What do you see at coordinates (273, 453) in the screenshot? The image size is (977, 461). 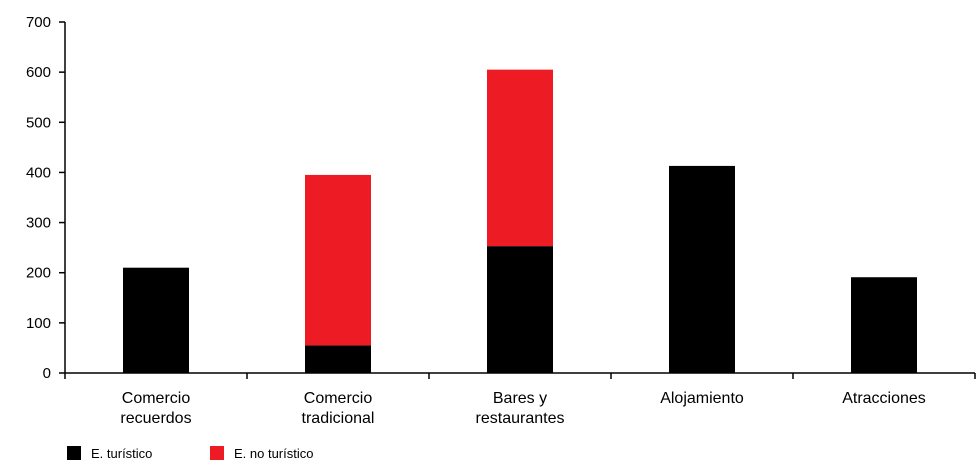 I see `legend-label: E. no turístico` at bounding box center [273, 453].